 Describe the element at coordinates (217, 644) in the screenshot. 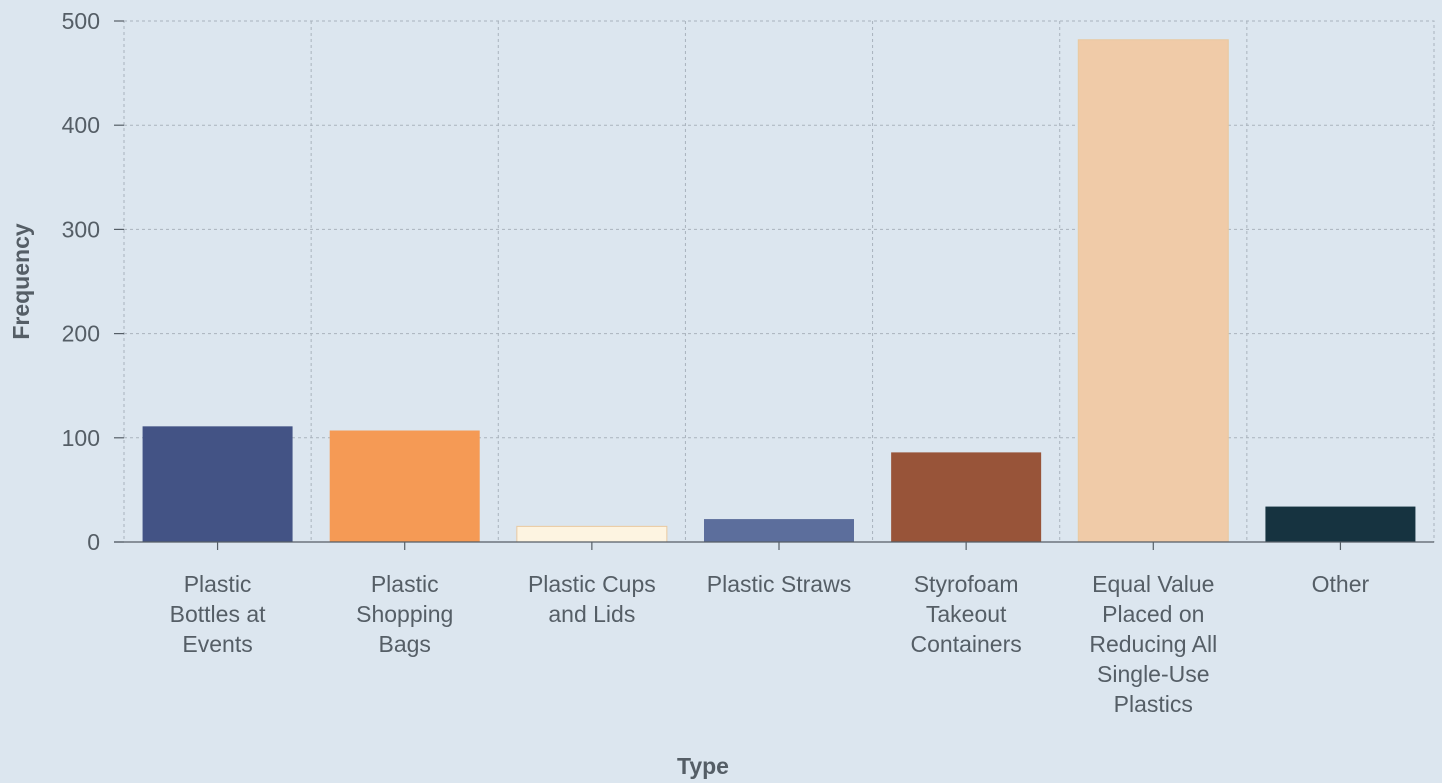

I see `x-tick-label-line: Events` at that location.